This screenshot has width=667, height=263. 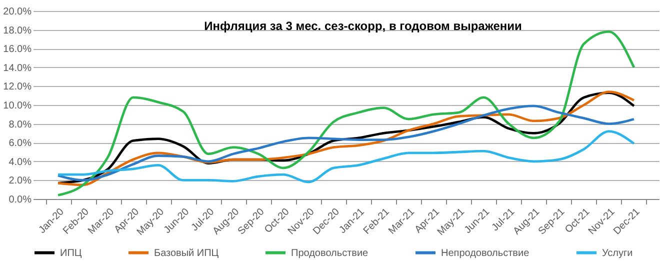 I want to click on y-tick-label: 4.0%, so click(x=20, y=162).